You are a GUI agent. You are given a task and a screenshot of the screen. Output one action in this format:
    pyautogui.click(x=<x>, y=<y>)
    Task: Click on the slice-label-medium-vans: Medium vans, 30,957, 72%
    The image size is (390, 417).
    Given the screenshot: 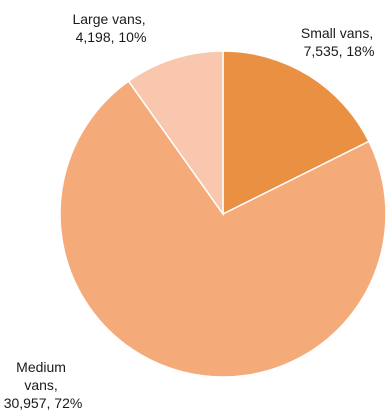 What is the action you would take?
    pyautogui.click(x=43, y=385)
    